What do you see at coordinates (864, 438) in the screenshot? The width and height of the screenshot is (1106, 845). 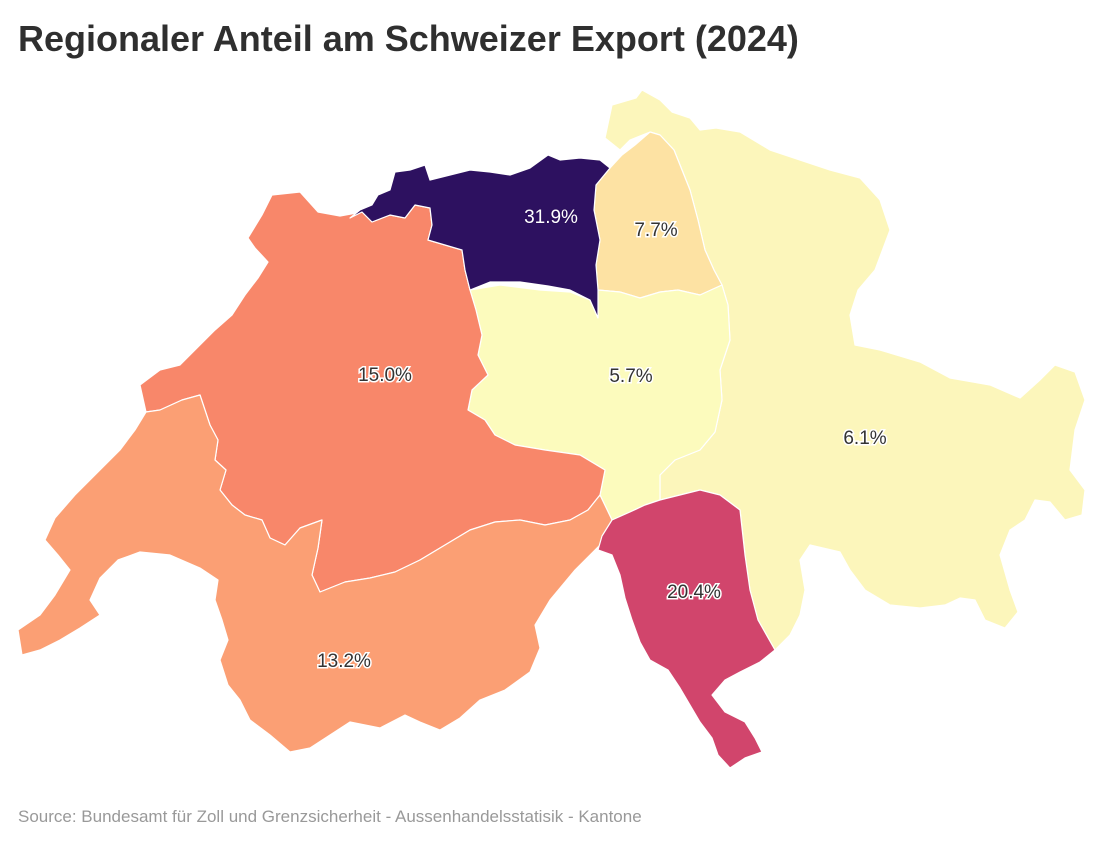 I see `value-label-ostschweiz: 6.1%` at bounding box center [864, 438].